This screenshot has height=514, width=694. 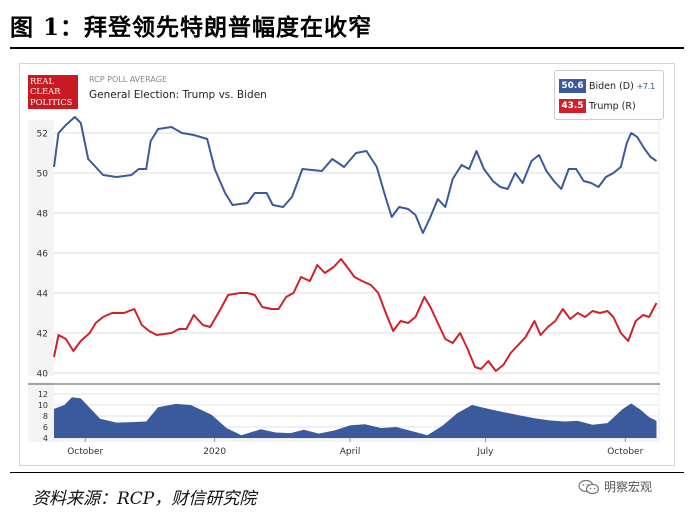 I want to click on spread-area, so click(x=355, y=417).